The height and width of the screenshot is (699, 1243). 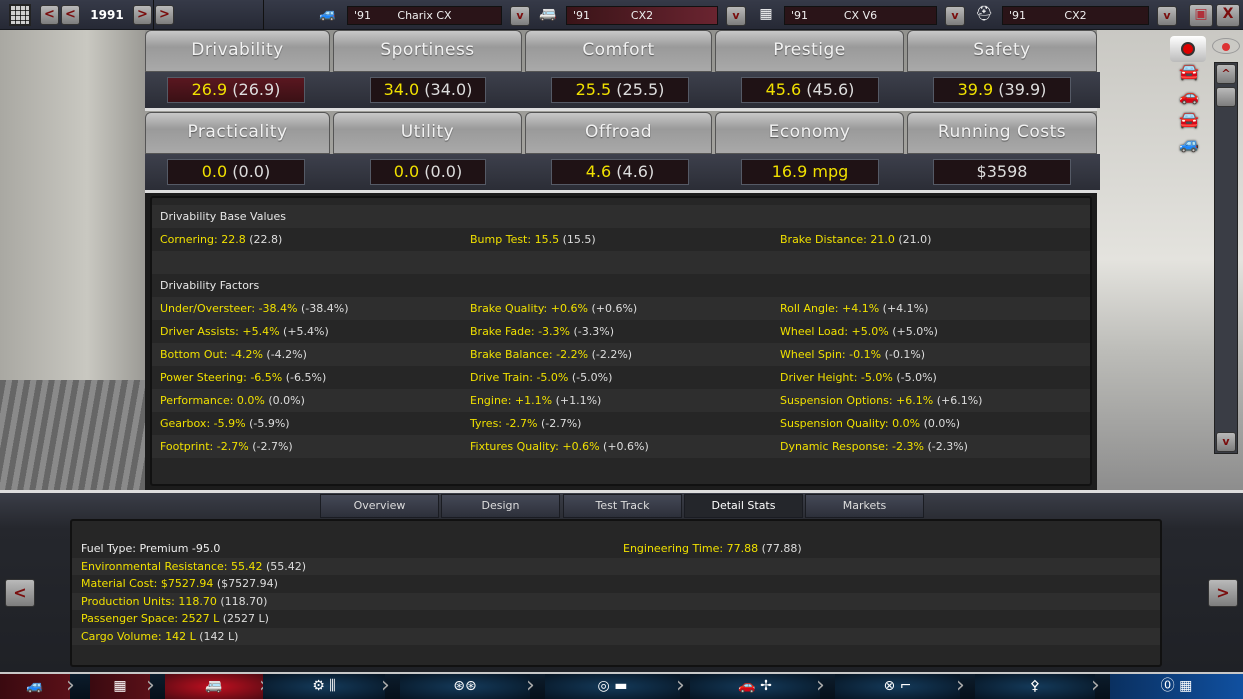 What do you see at coordinates (424, 15) in the screenshot?
I see `part-selector-0: '91 Charix CX` at bounding box center [424, 15].